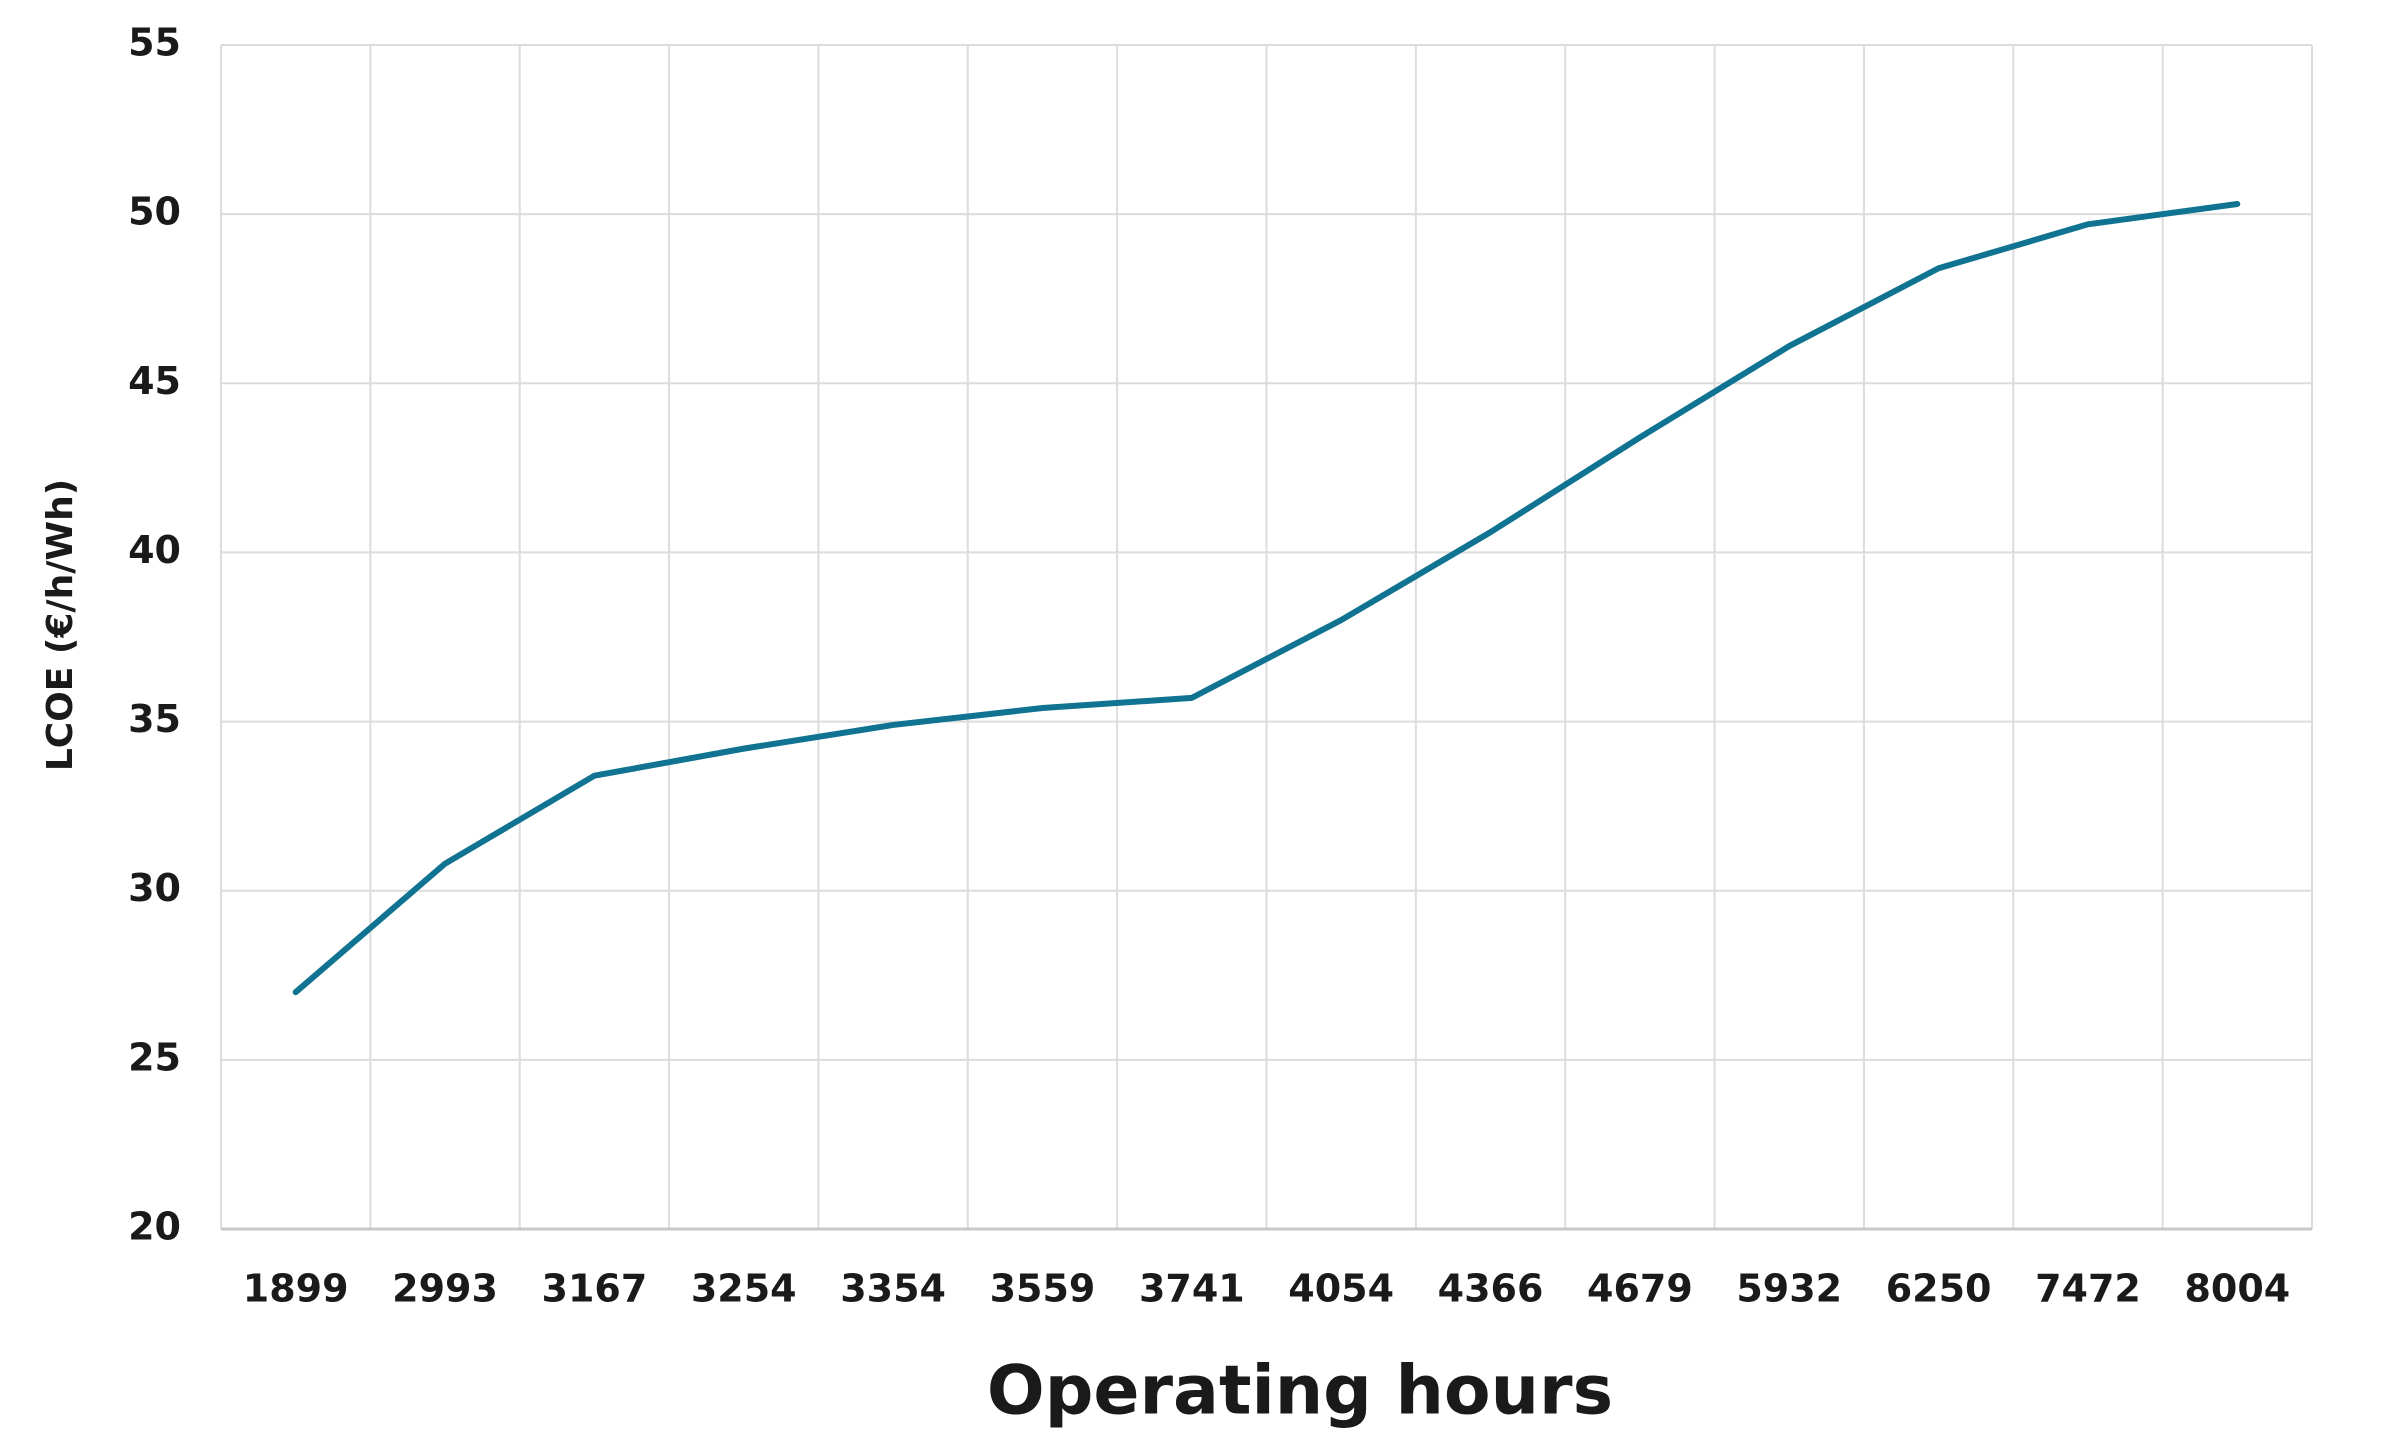 The height and width of the screenshot is (1456, 2393). What do you see at coordinates (154, 1227) in the screenshot?
I see `y-tick-label: 20` at bounding box center [154, 1227].